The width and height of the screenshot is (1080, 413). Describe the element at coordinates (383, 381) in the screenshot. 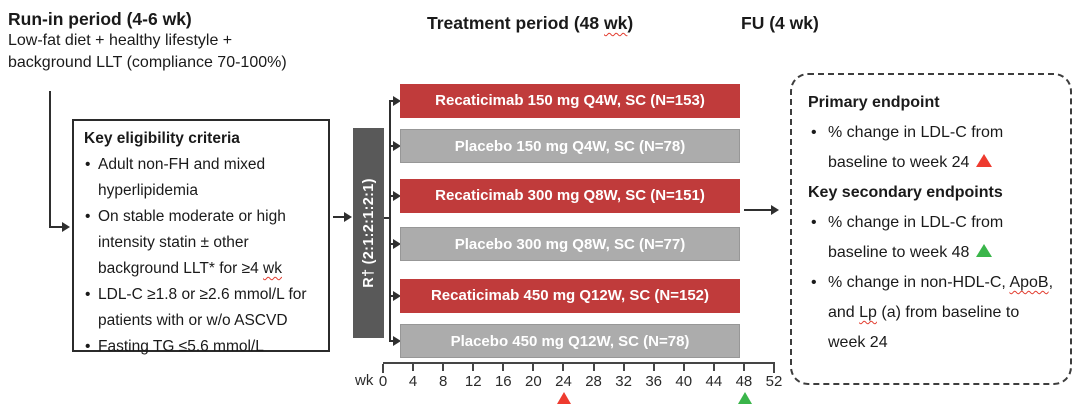

I see `timeline-tick-label: 0` at that location.